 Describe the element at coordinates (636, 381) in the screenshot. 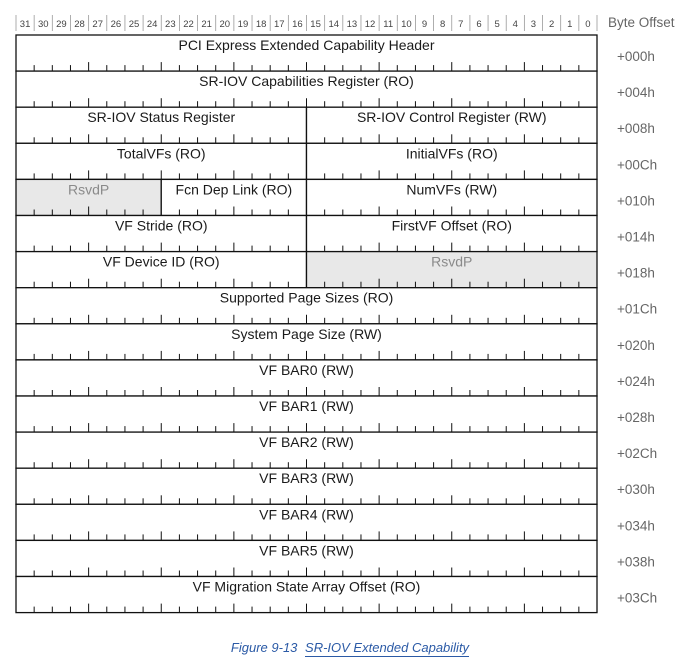

I see `byte-offset-label: +024h` at that location.